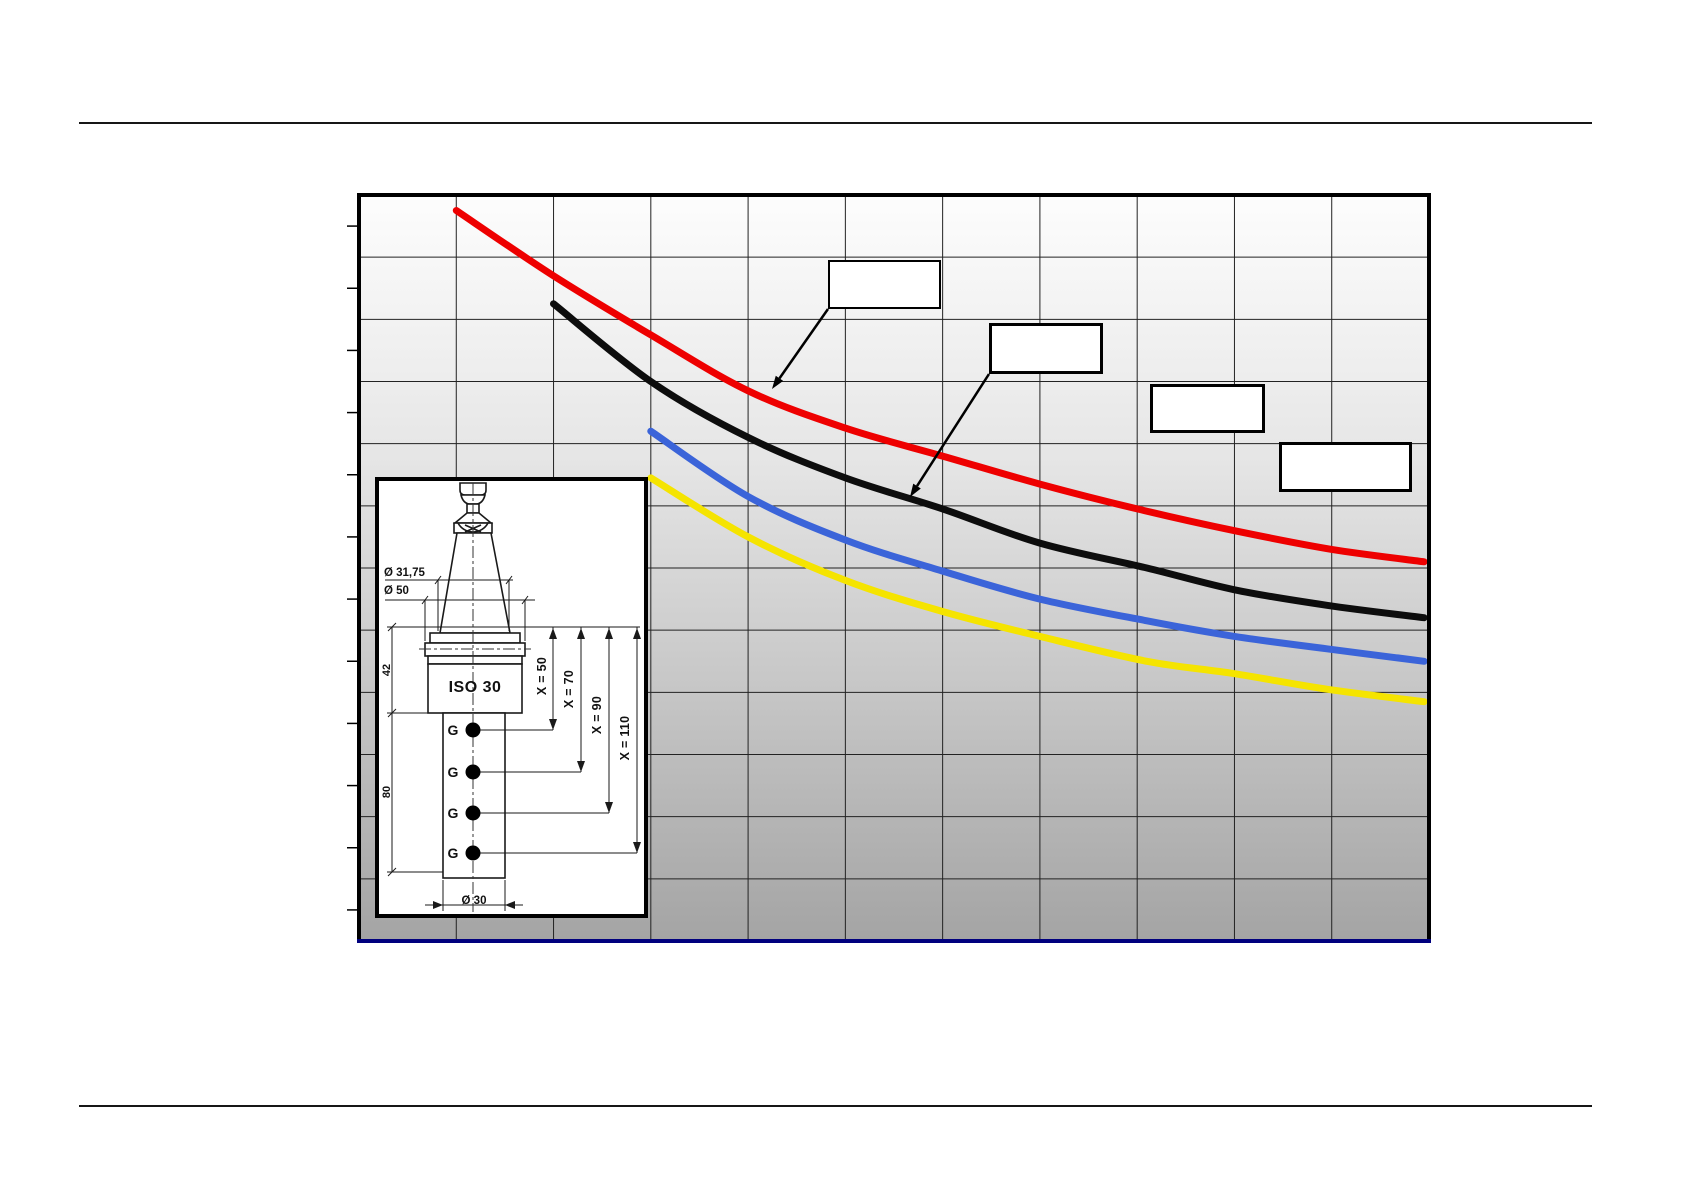 This screenshot has height=1190, width=1684. I want to click on dim-label-x90: X = 90, so click(597, 715).